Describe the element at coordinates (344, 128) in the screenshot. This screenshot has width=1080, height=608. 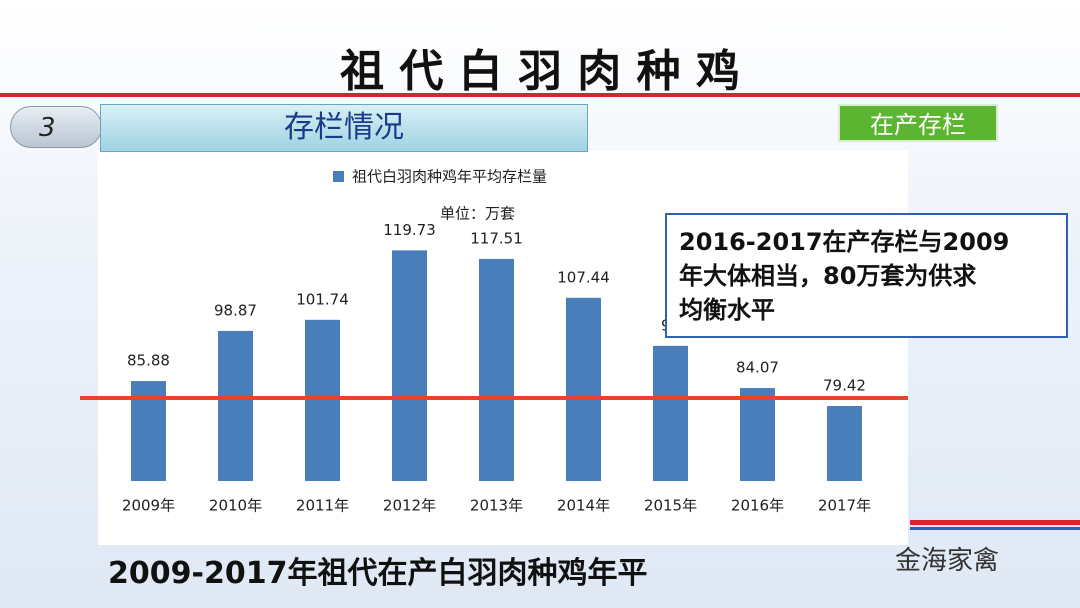
I see `section-title: 存栏情况` at that location.